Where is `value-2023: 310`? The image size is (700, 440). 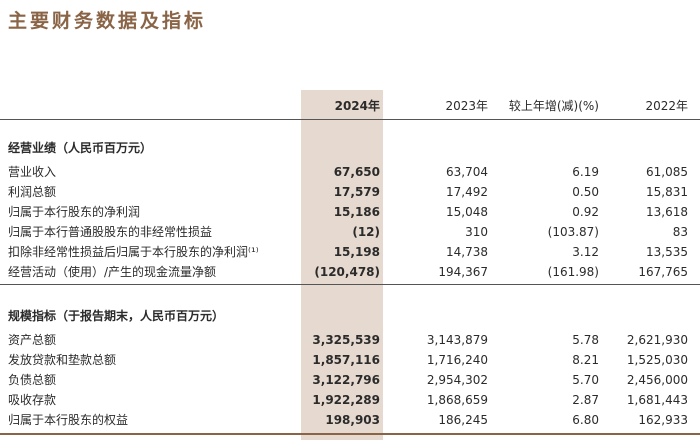 value-2023: 310 is located at coordinates (476, 232).